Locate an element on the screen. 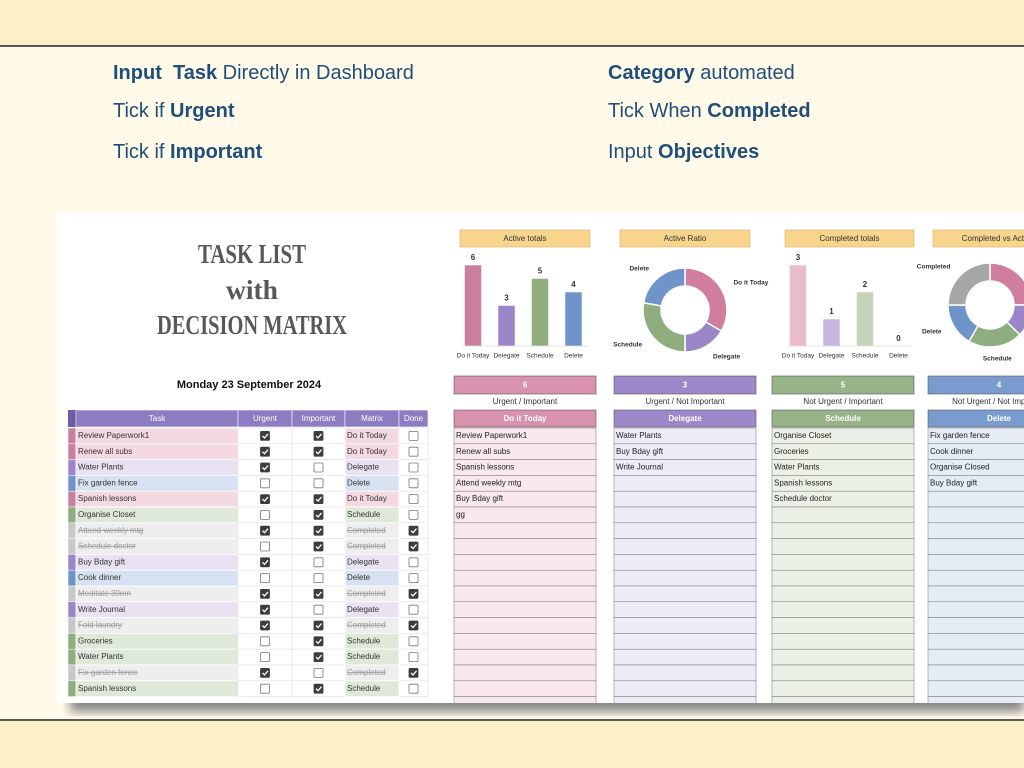 Image resolution: width=1024 pixels, height=768 pixels. dashboard-title: TASK LIST is located at coordinates (252, 254).